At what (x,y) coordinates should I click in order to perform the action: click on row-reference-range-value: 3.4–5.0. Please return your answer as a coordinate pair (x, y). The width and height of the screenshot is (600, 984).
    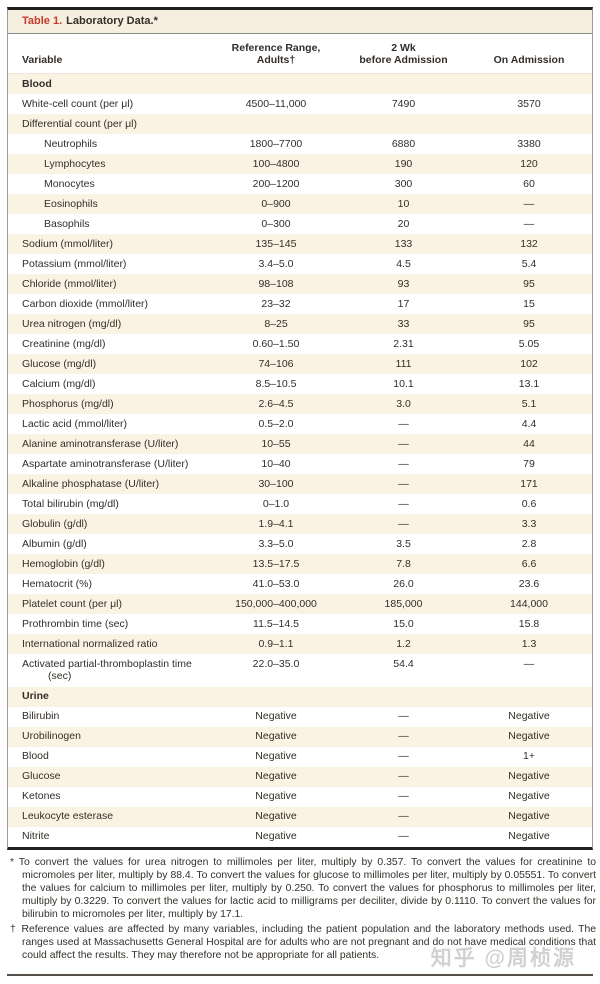
    Looking at the image, I should click on (276, 263).